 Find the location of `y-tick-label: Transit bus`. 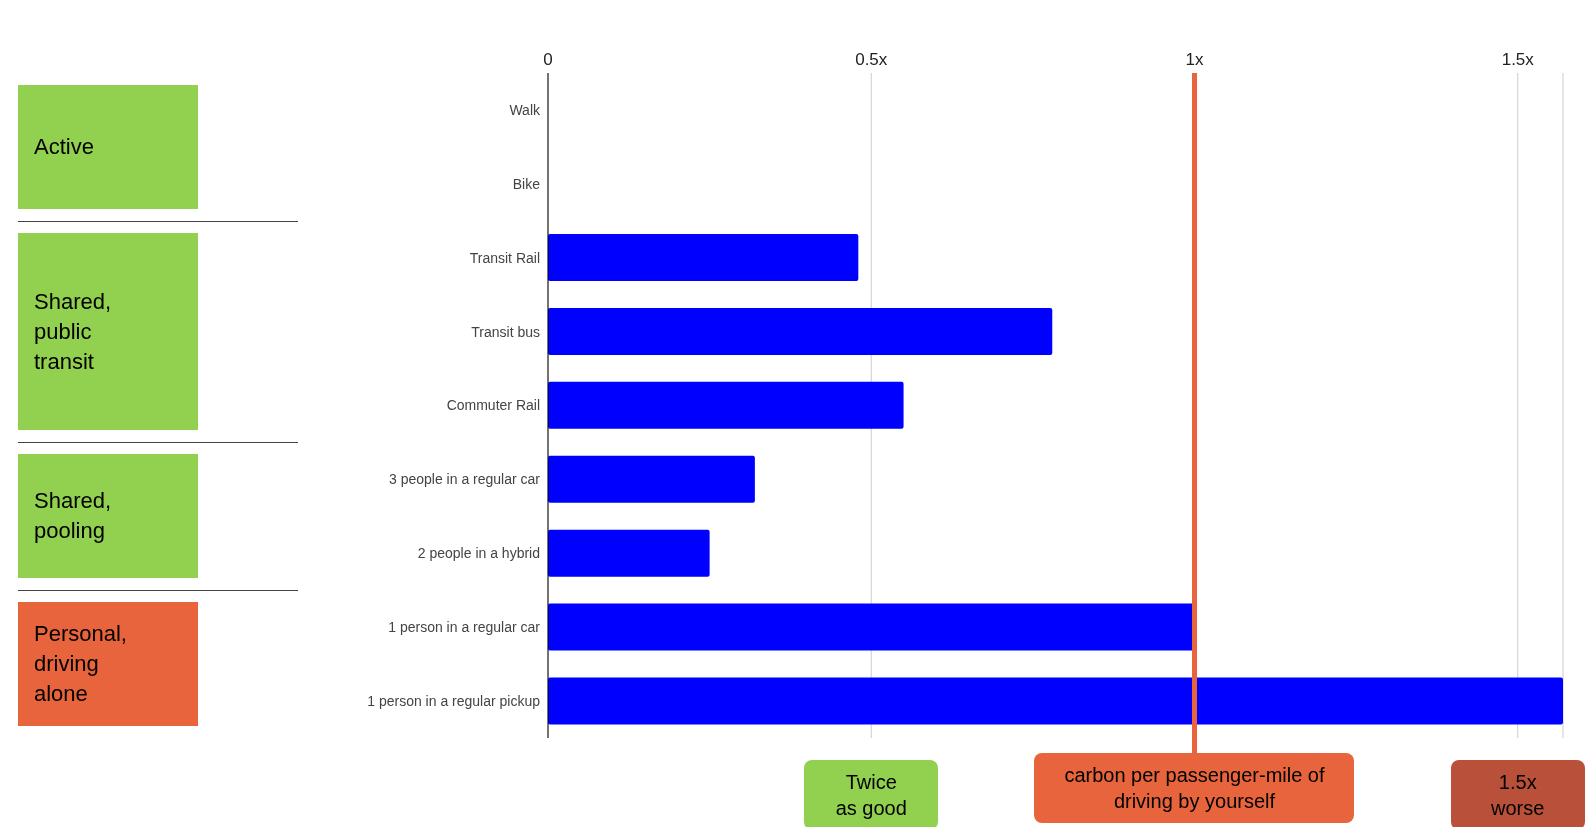

y-tick-label: Transit bus is located at coordinates (505, 331).